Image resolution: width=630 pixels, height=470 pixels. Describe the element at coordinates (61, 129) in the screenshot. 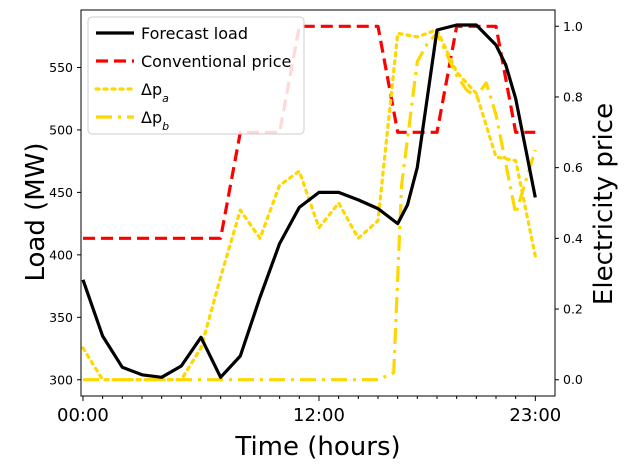

I see `left-y-tick-label: 500` at that location.